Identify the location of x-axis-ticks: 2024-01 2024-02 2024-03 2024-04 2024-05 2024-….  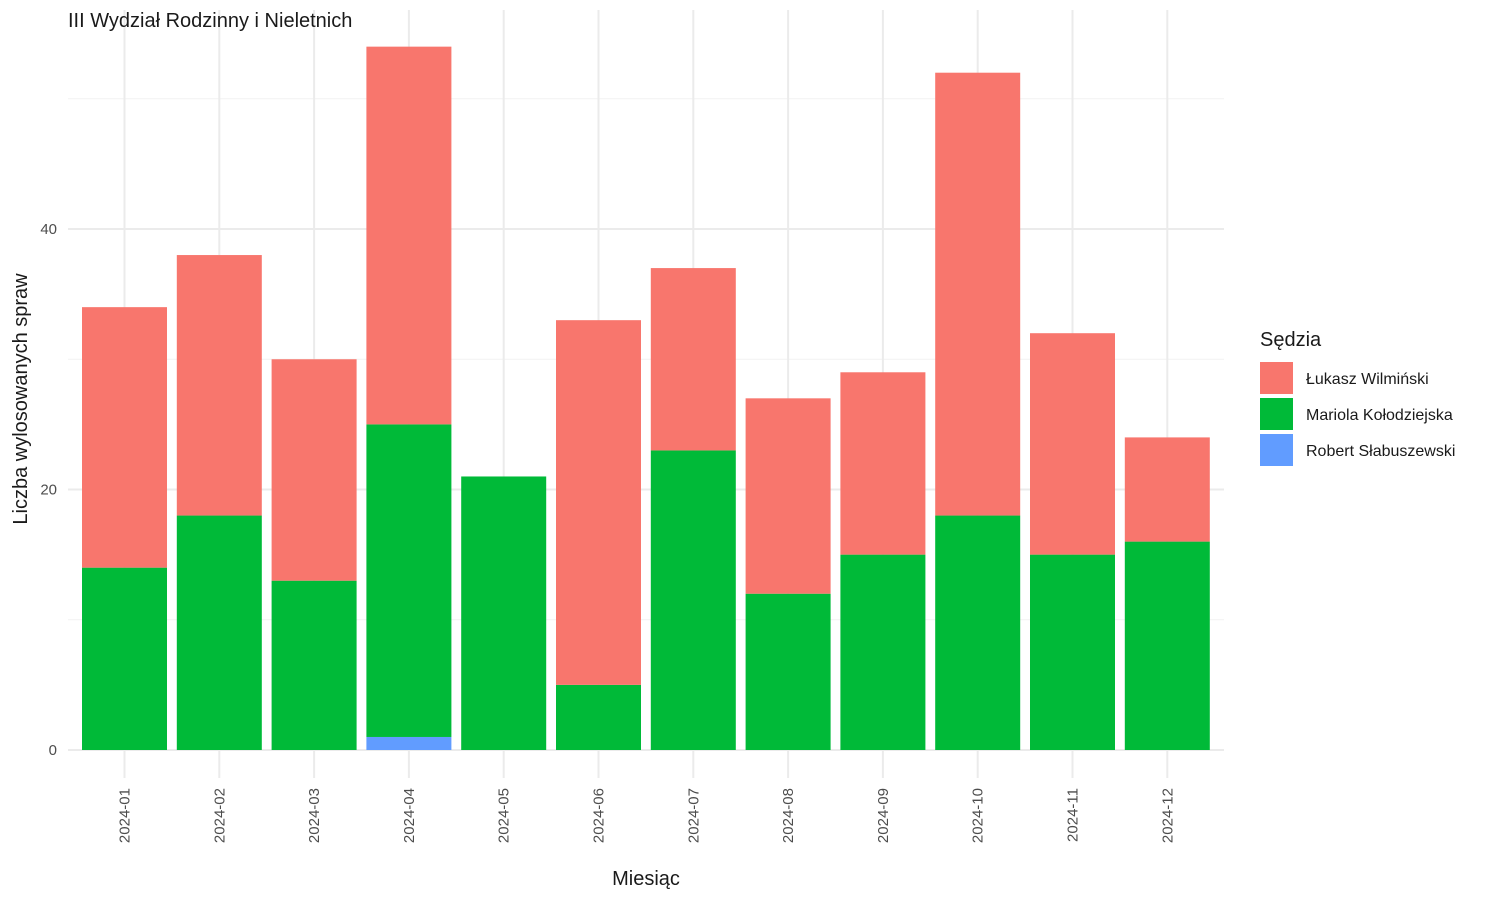
(647, 815).